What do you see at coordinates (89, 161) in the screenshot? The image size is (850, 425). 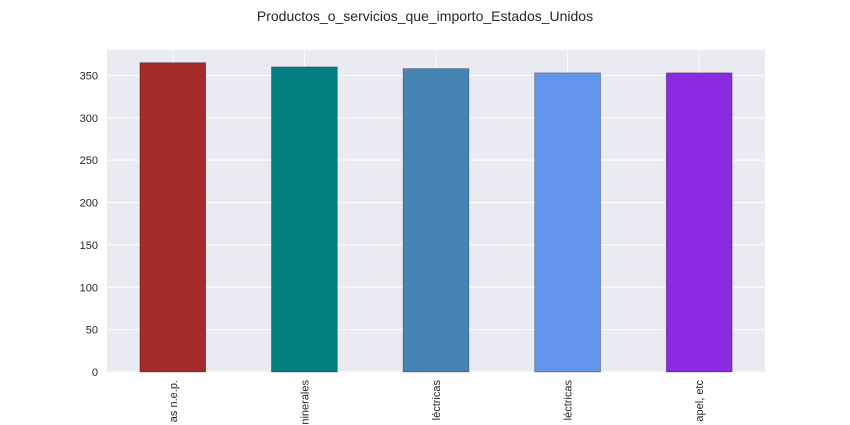 I see `y-tick-label: 250` at bounding box center [89, 161].